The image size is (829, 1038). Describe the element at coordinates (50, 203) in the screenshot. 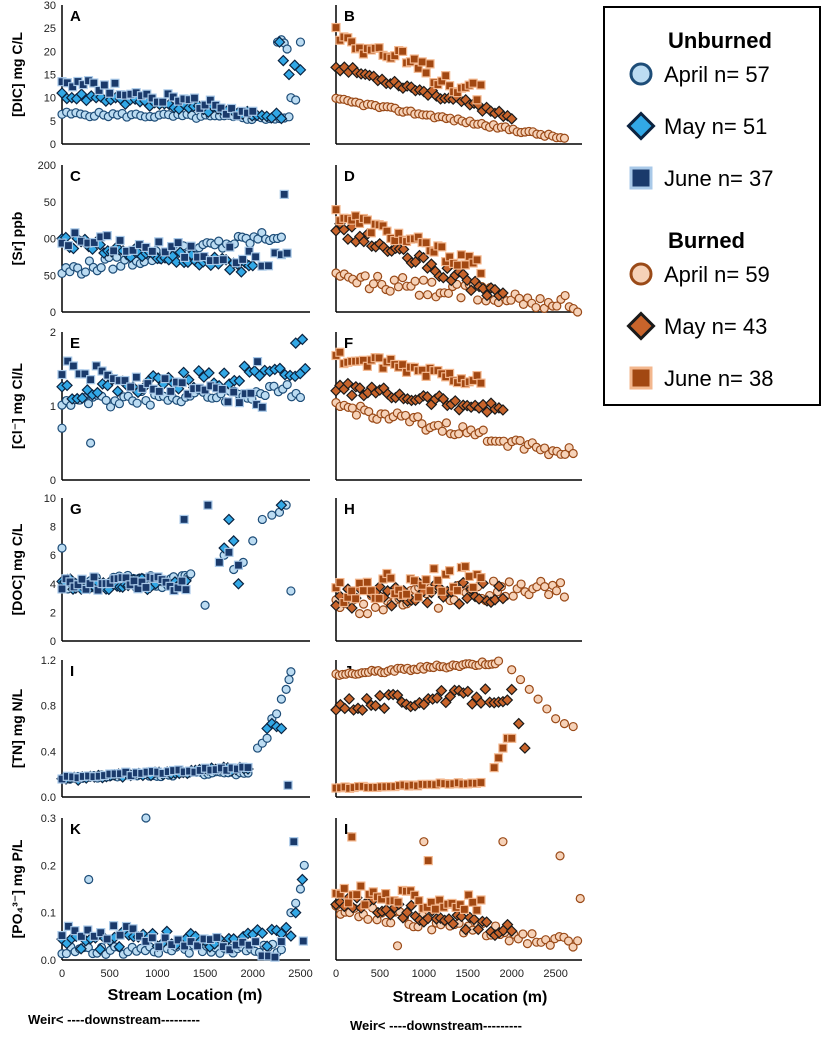

I see `y-tick-label: 50` at that location.